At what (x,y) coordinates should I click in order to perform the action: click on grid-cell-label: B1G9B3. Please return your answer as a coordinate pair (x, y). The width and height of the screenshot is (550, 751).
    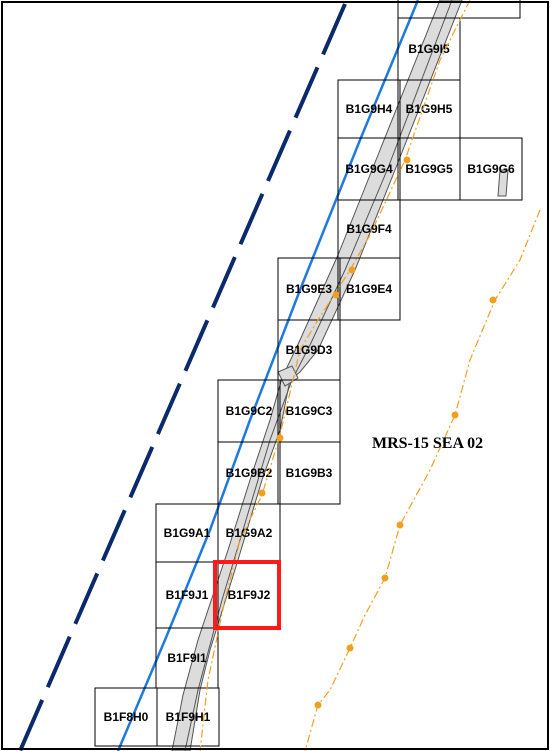
    Looking at the image, I should click on (309, 473).